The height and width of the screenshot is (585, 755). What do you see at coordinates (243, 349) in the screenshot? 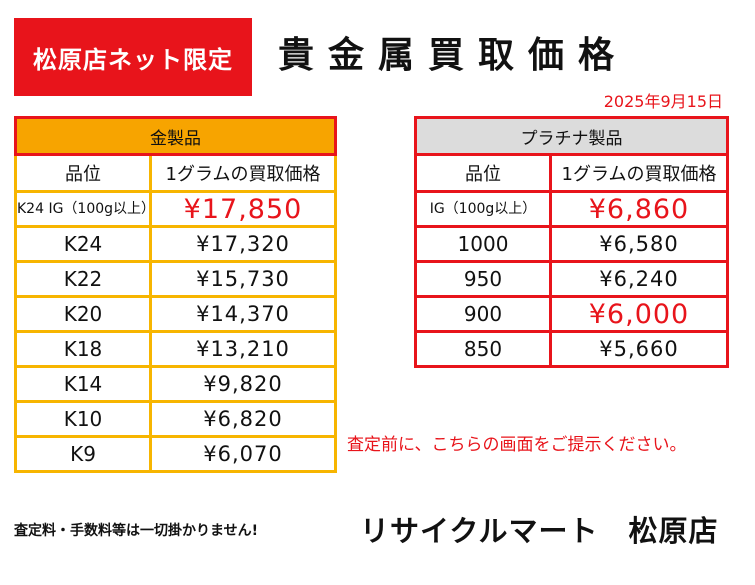
I see `gold-price: ¥13,210` at bounding box center [243, 349].